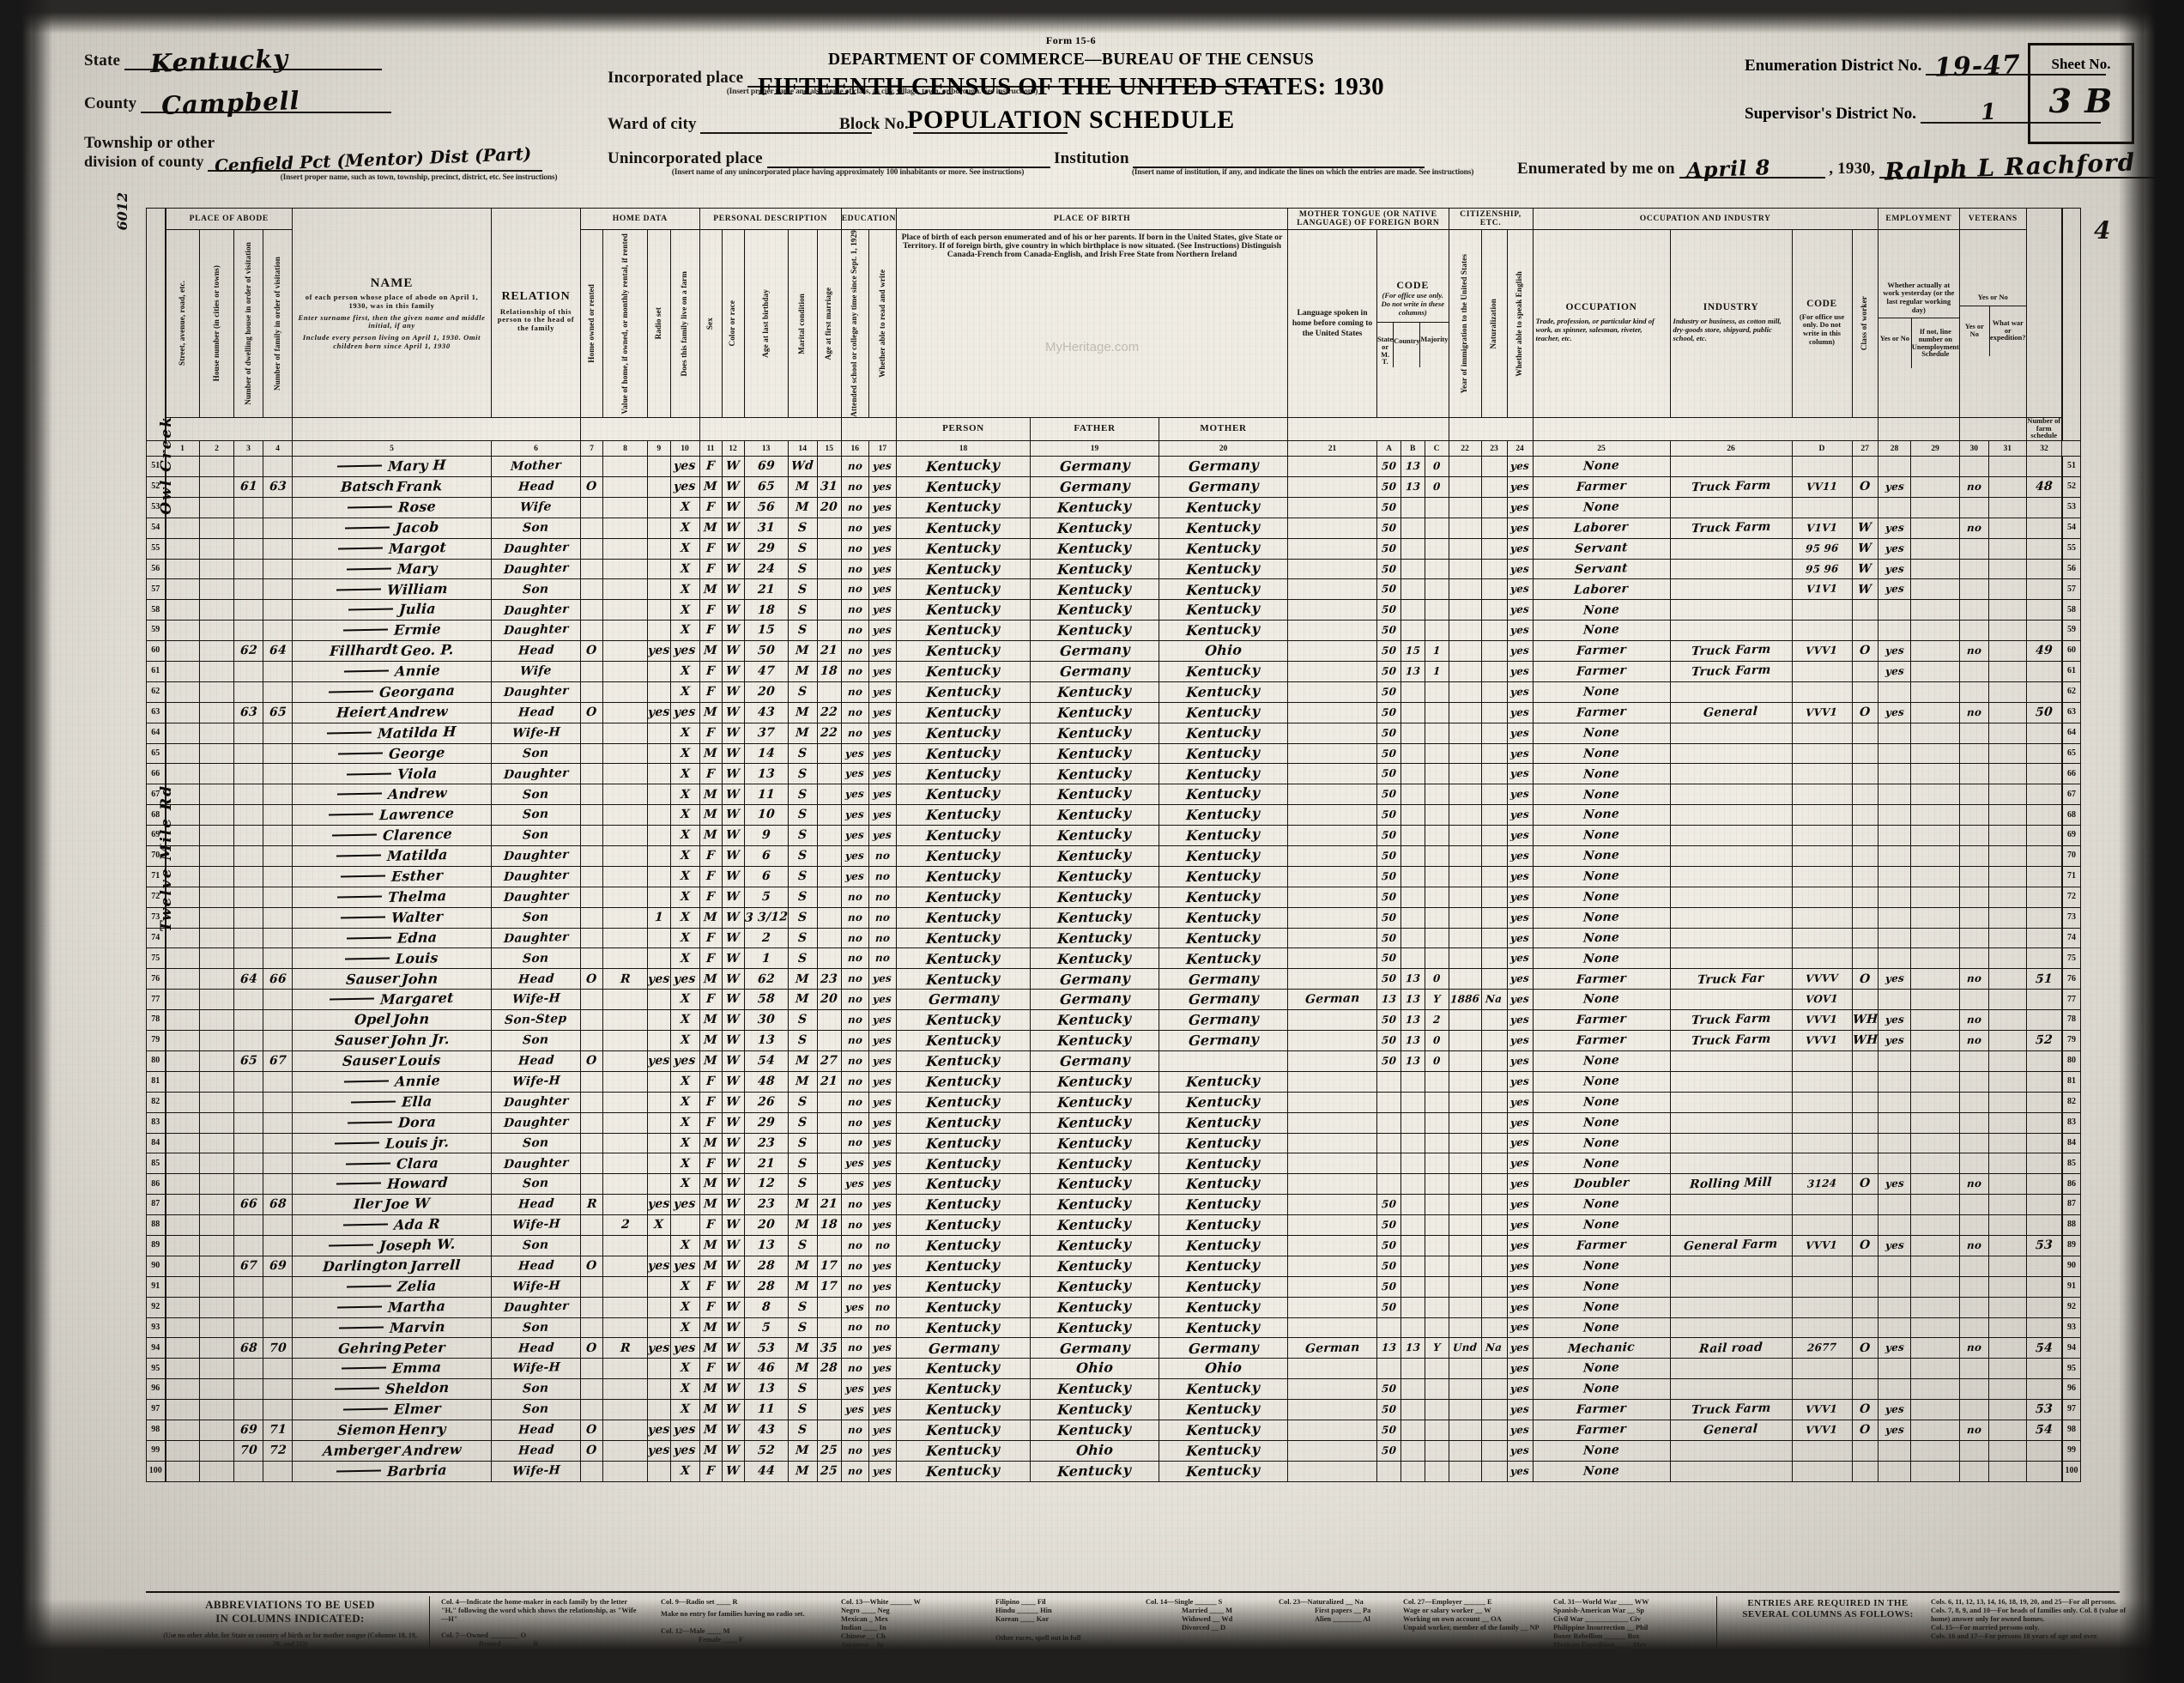 The height and width of the screenshot is (1683, 2184). What do you see at coordinates (766, 1450) in the screenshot?
I see `cell-age: 52` at bounding box center [766, 1450].